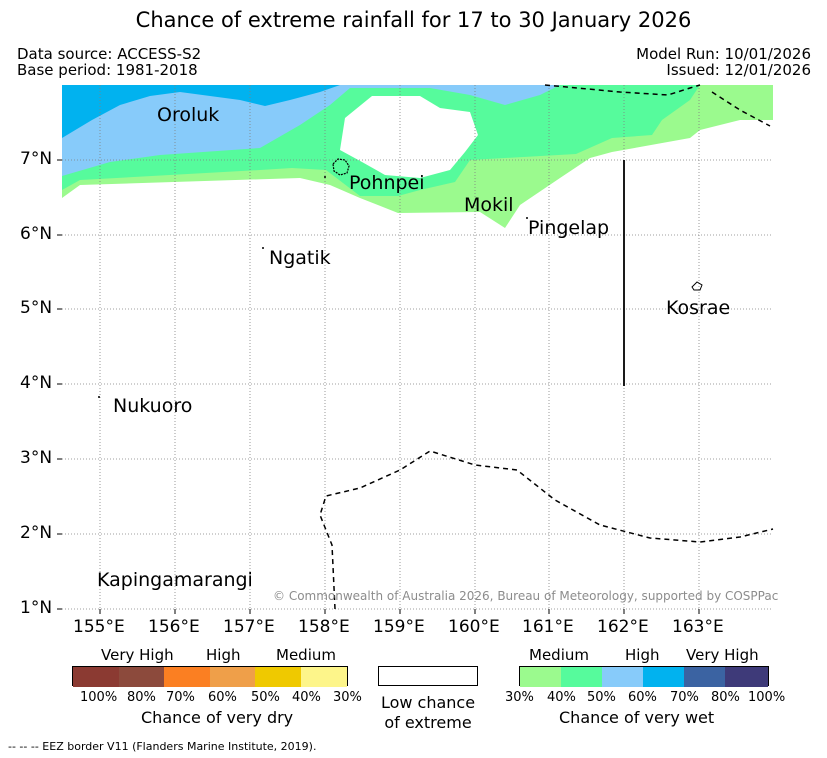 The height and width of the screenshot is (758, 827). I want to click on lat-label: 7°N, so click(36, 159).